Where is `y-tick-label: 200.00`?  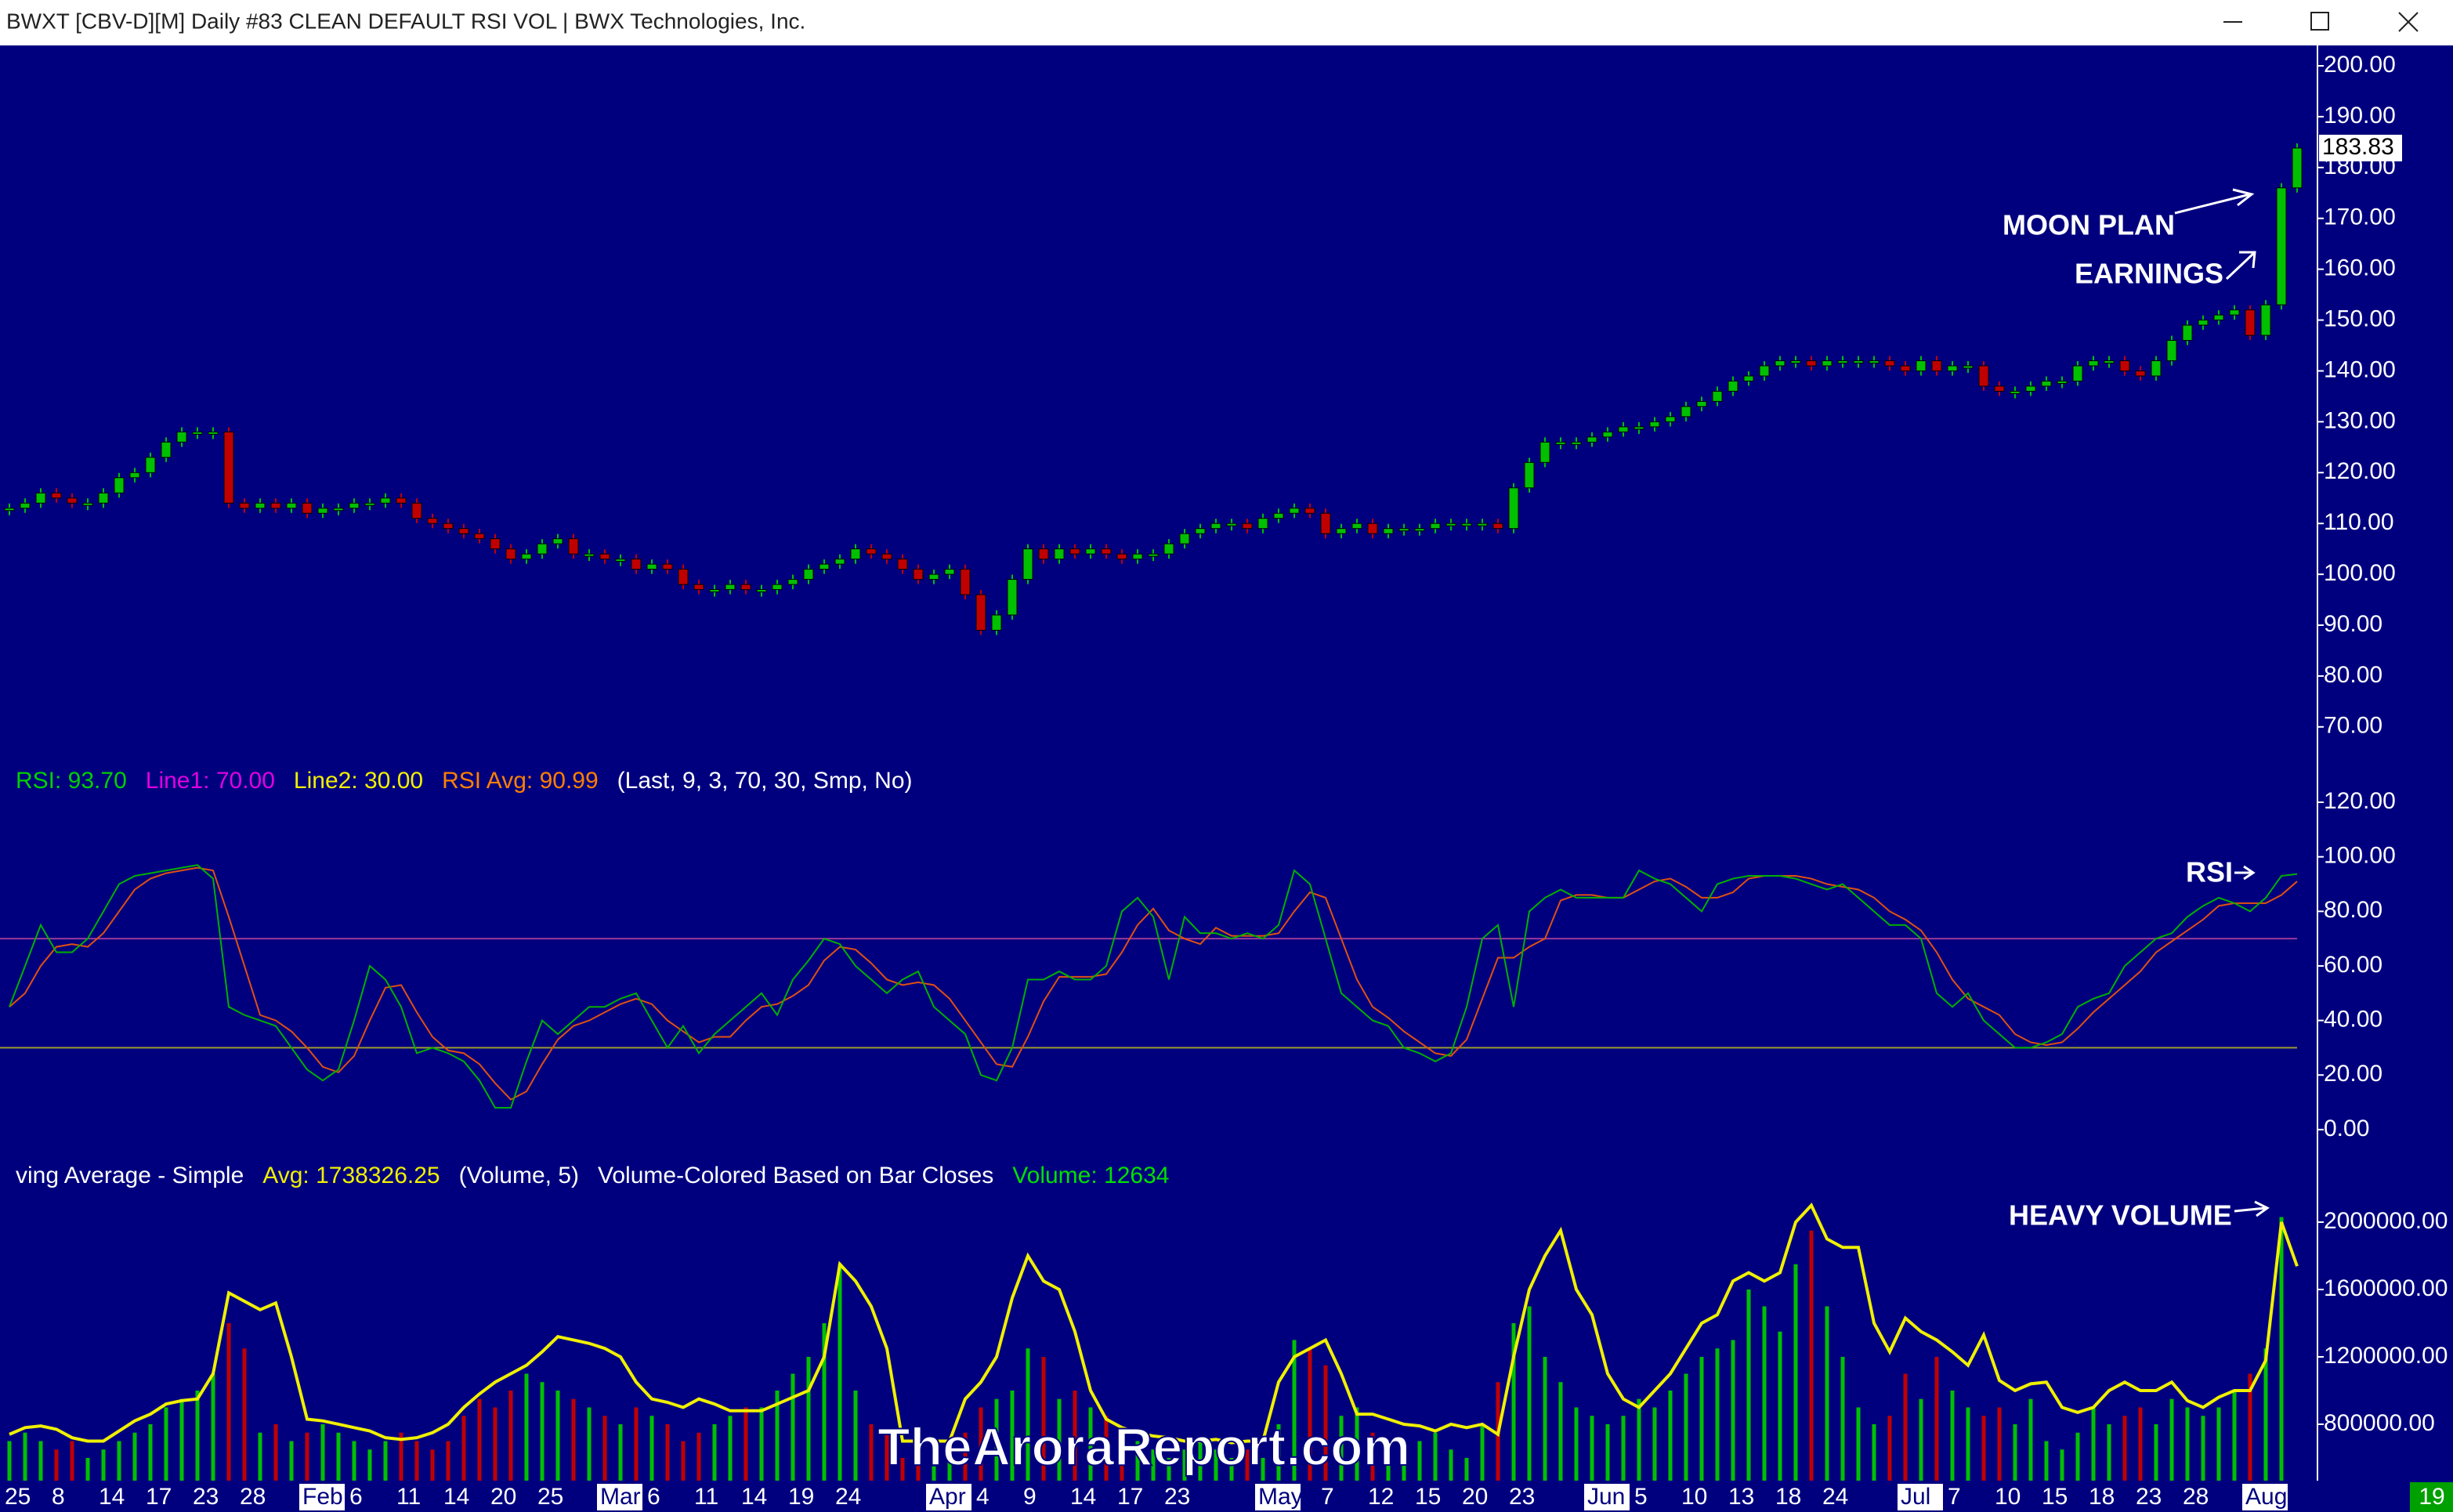
y-tick-label: 200.00 is located at coordinates (2360, 65).